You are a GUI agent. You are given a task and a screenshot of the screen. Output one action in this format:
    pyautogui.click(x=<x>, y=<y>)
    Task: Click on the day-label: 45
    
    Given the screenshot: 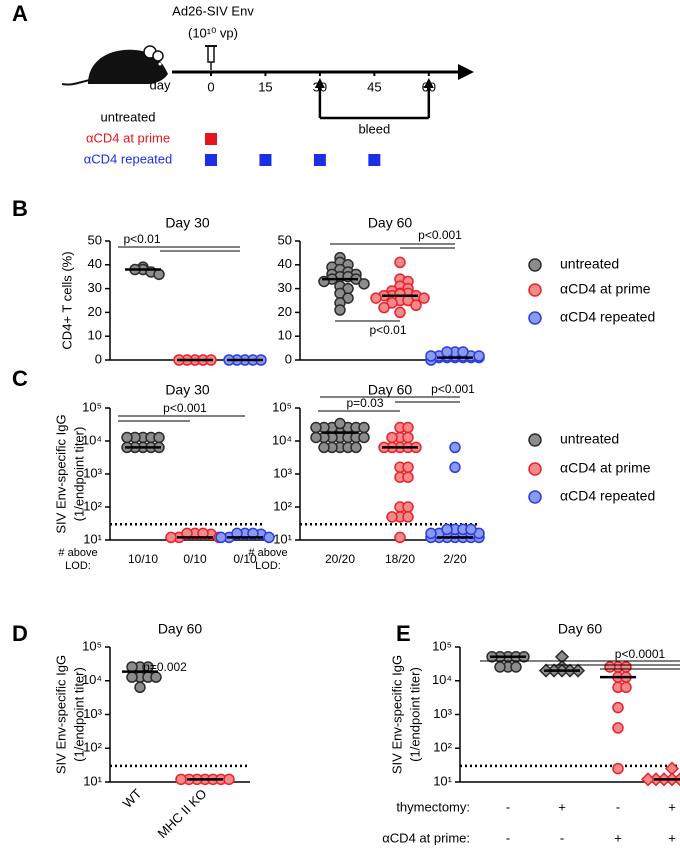 What is the action you would take?
    pyautogui.click(x=374, y=86)
    